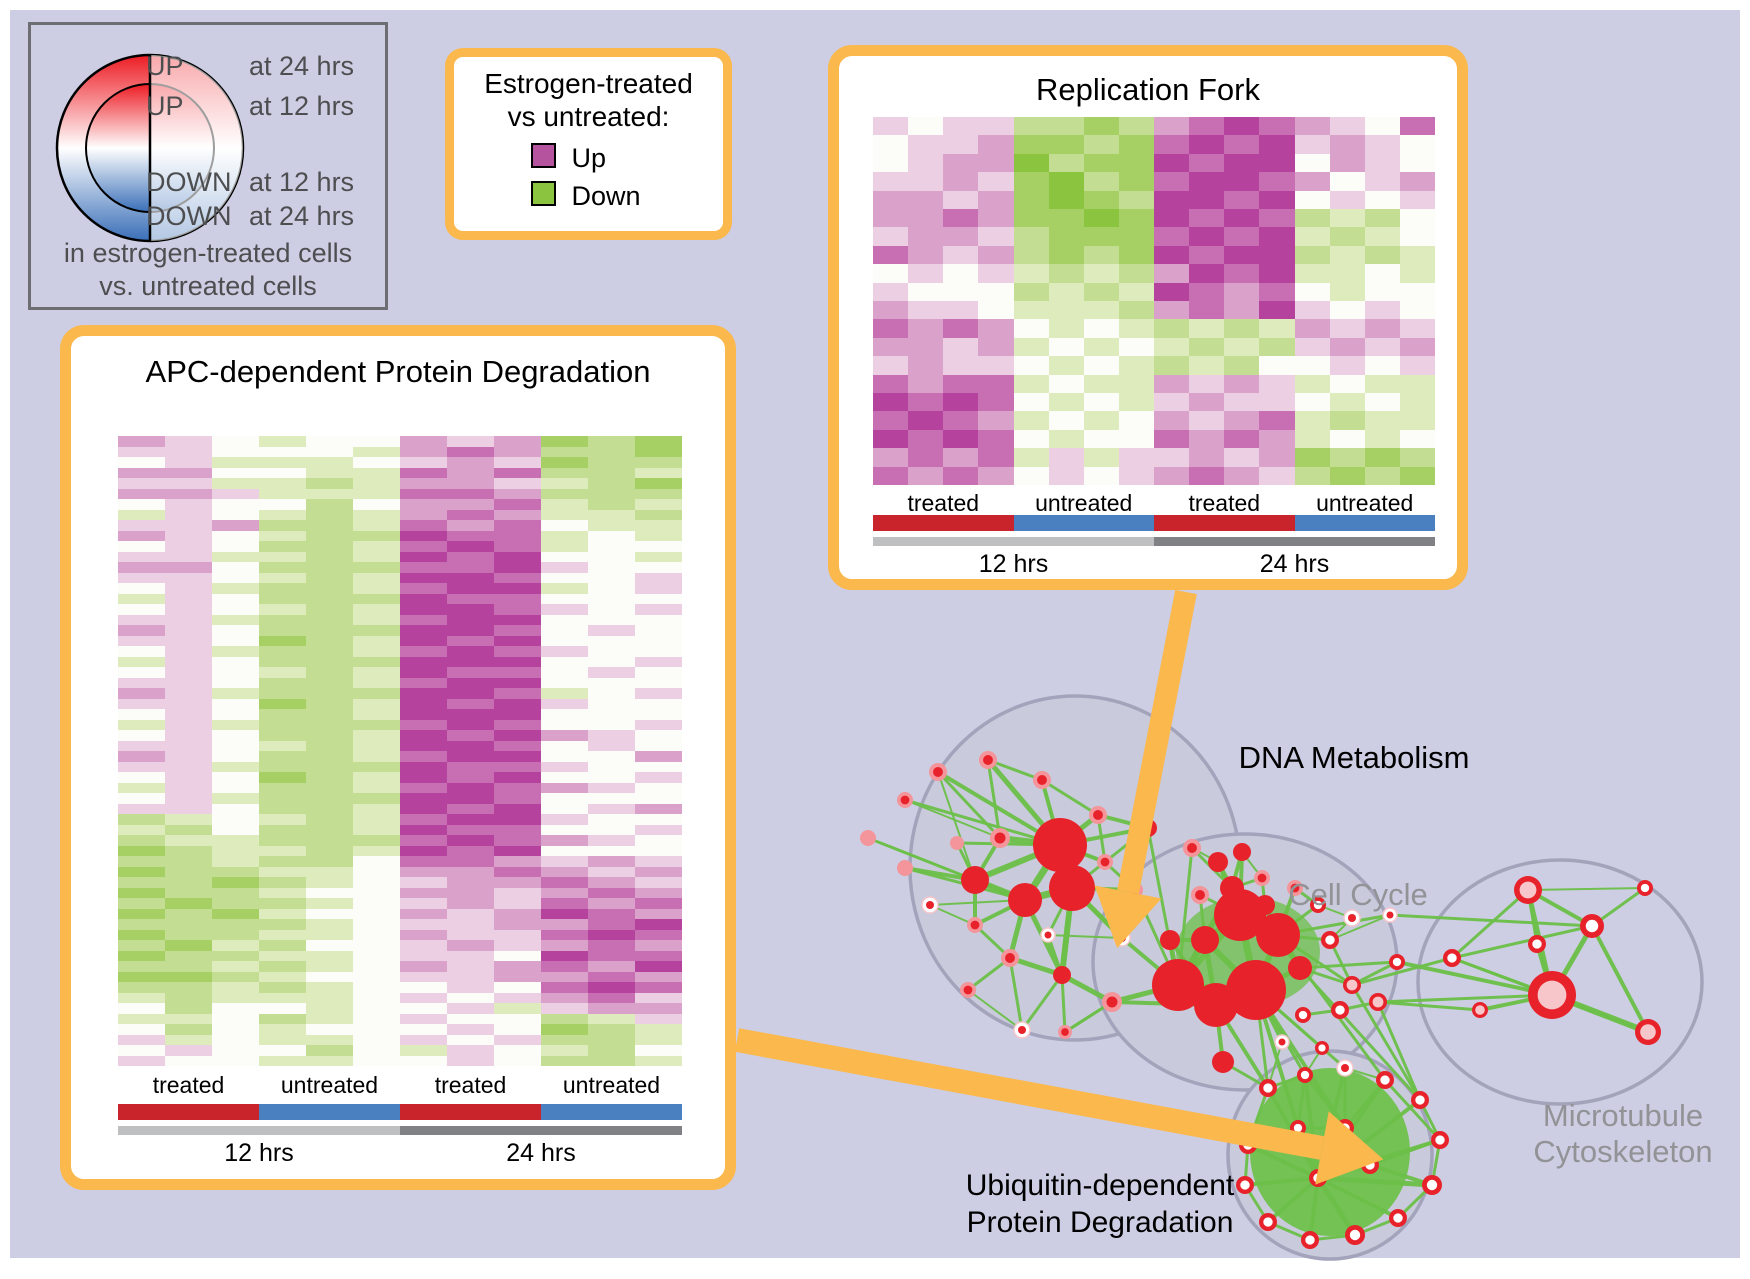  What do you see at coordinates (205, 106) in the screenshot?
I see `legend-row: UP at 12 hrs` at bounding box center [205, 106].